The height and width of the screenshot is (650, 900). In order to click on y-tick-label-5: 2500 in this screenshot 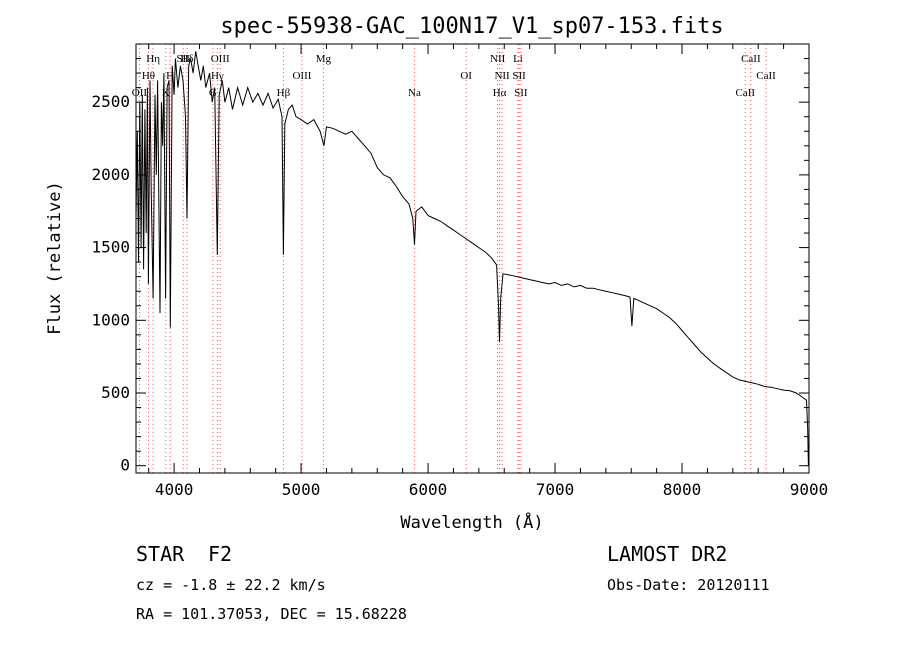, I will do `click(110, 101)`.